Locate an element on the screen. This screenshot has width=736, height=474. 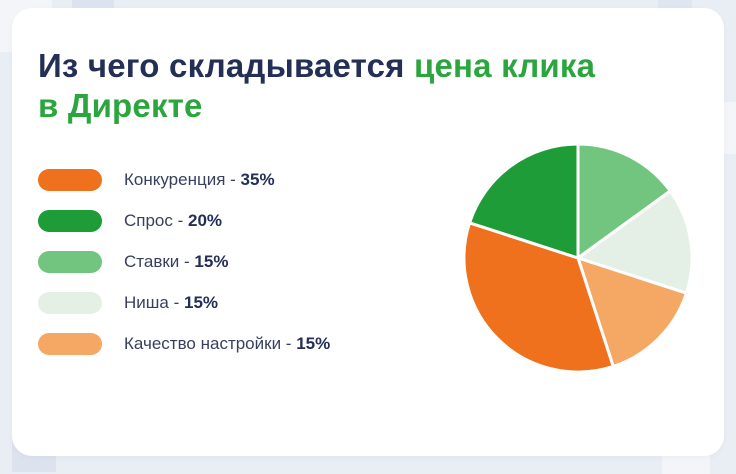
legend-value: 35% is located at coordinates (257, 179).